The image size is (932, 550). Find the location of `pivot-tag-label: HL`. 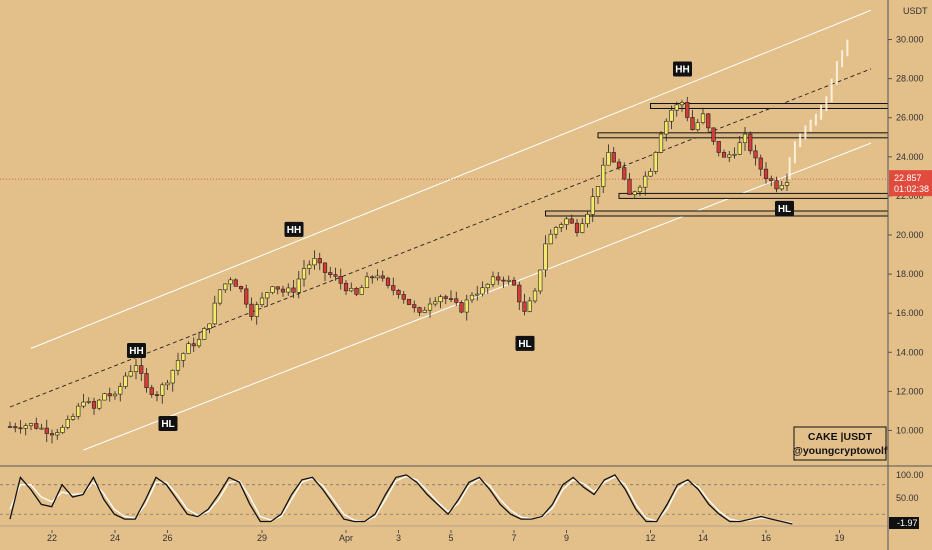

pivot-tag-label: HL is located at coordinates (167, 424).